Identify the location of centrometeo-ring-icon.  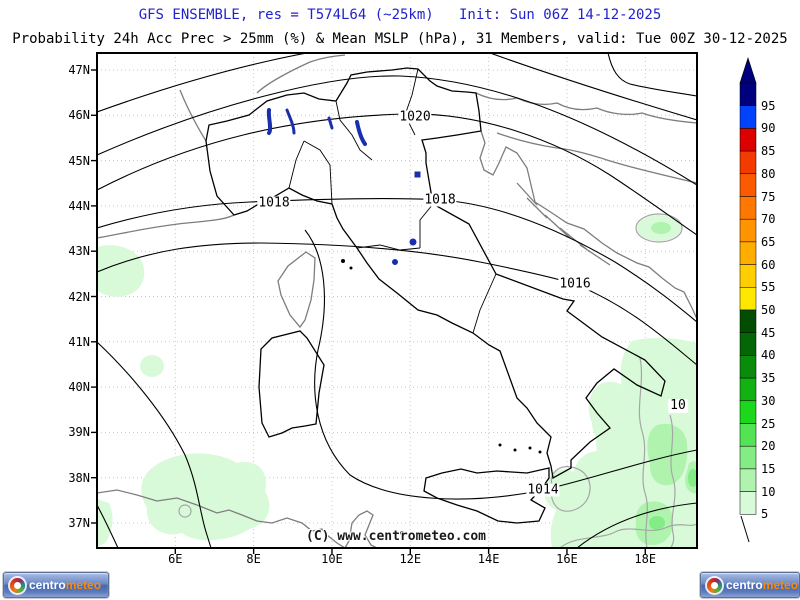
(714, 585).